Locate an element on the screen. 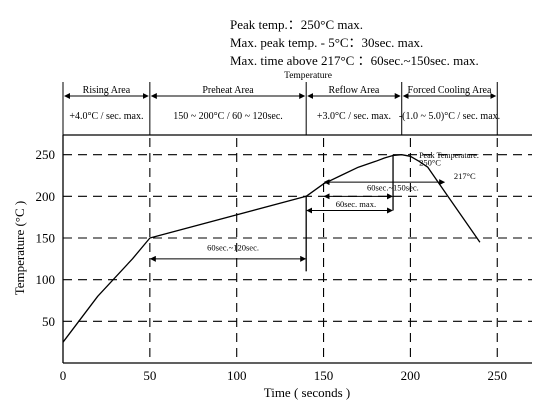 The height and width of the screenshot is (409, 559). area-name: Reflow Area is located at coordinates (354, 90).